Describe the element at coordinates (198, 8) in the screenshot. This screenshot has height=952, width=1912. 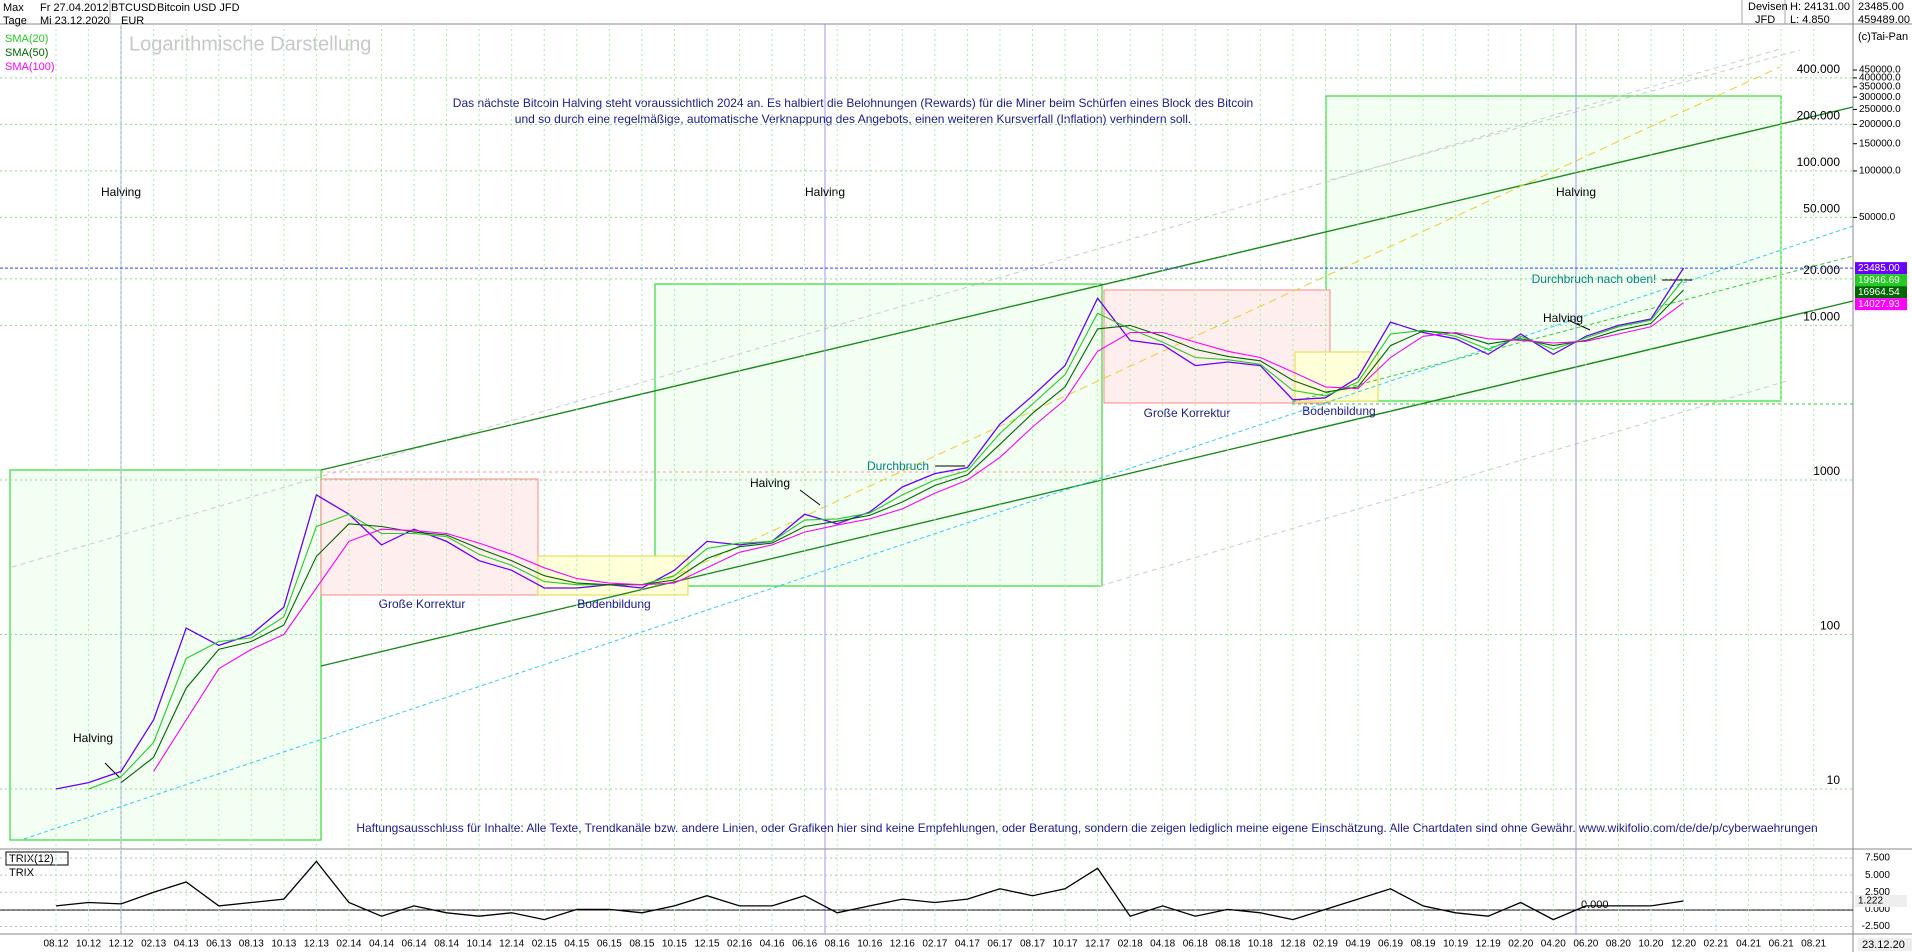
I see `instrument-name: Bitcoin USD JFD` at that location.